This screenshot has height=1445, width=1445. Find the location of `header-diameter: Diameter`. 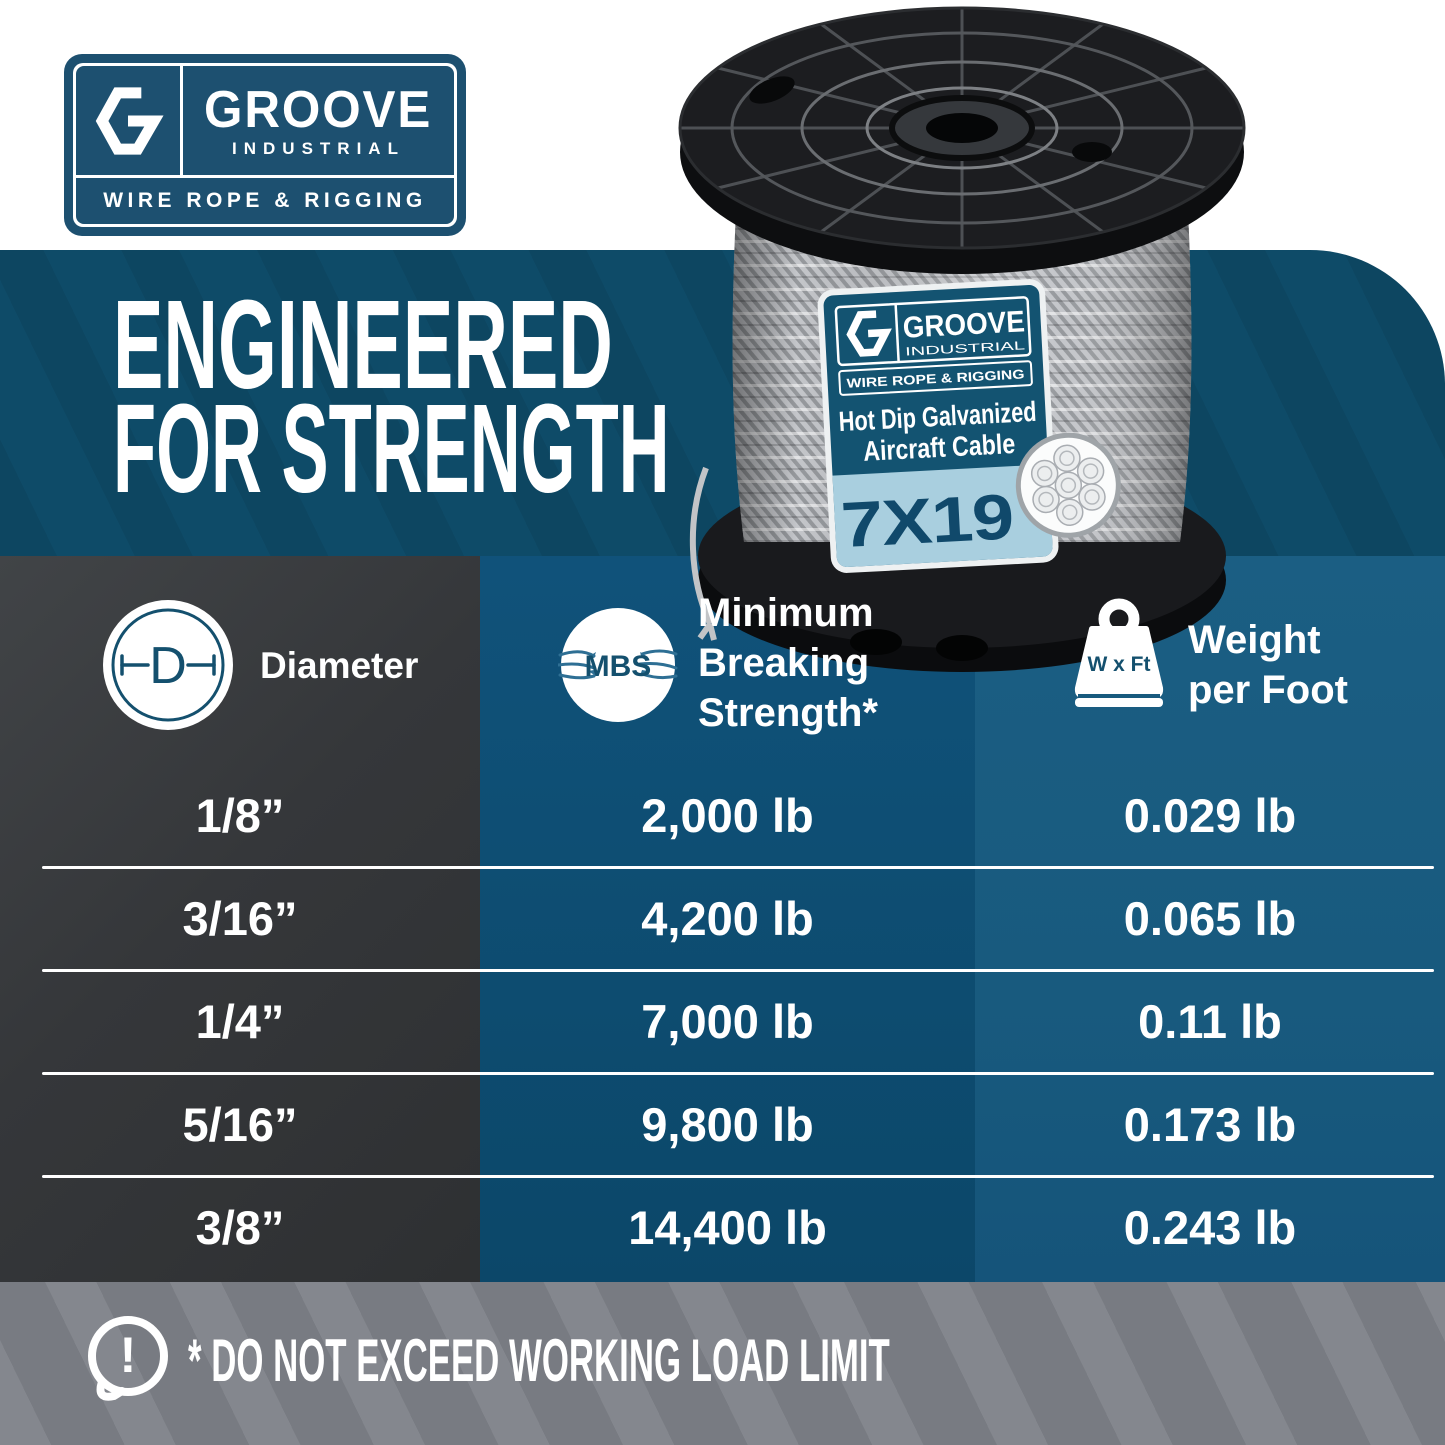

header-diameter: Diameter is located at coordinates (339, 665).